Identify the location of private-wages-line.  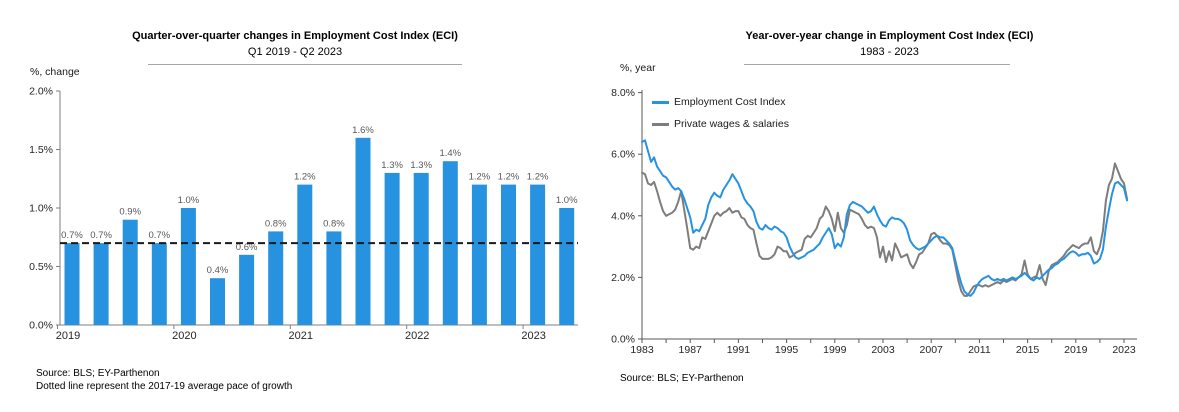
(885, 229).